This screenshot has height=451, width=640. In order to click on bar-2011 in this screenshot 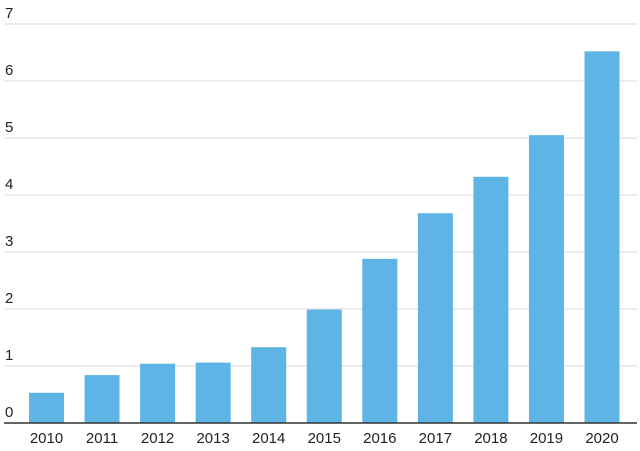, I will do `click(102, 399)`.